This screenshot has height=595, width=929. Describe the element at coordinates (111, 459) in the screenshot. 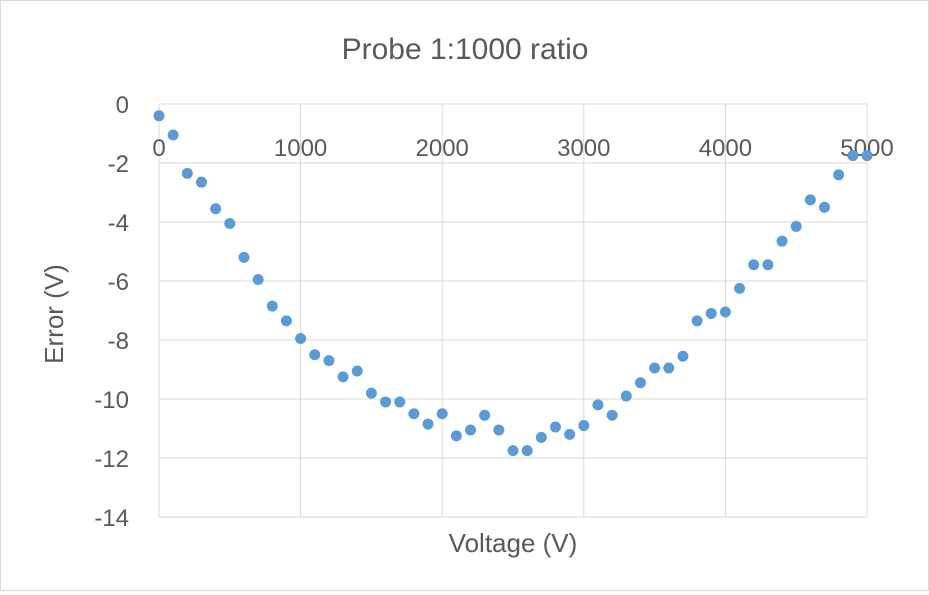

I see `y-tick-label: -12` at that location.